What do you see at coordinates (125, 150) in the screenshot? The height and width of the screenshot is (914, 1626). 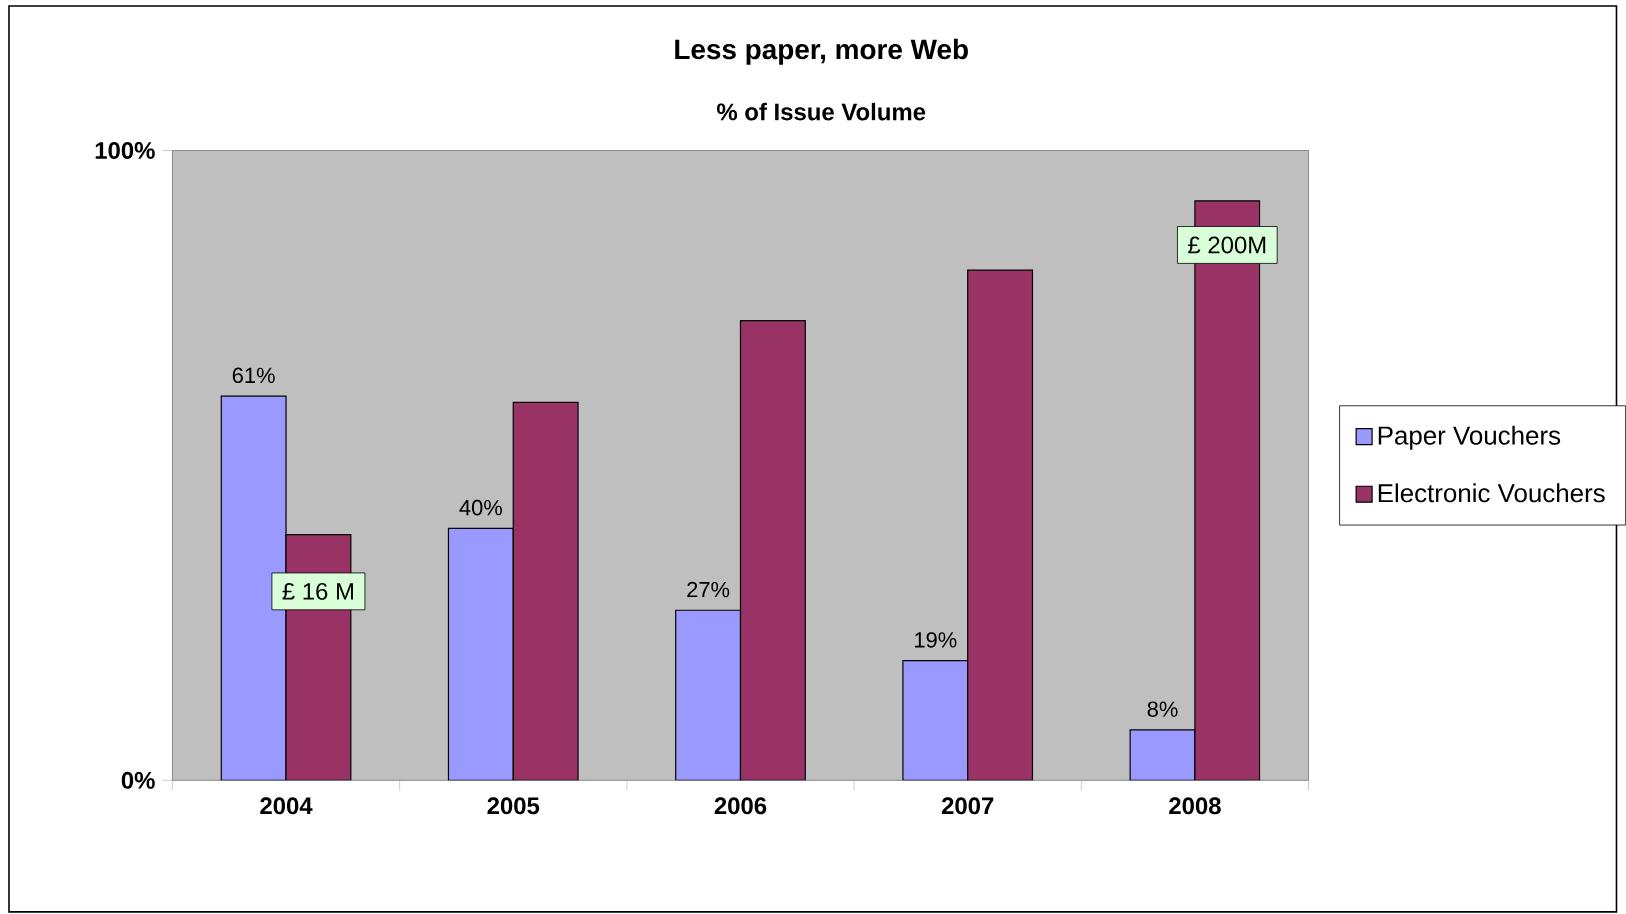 I see `y-tick-label: 100%` at bounding box center [125, 150].